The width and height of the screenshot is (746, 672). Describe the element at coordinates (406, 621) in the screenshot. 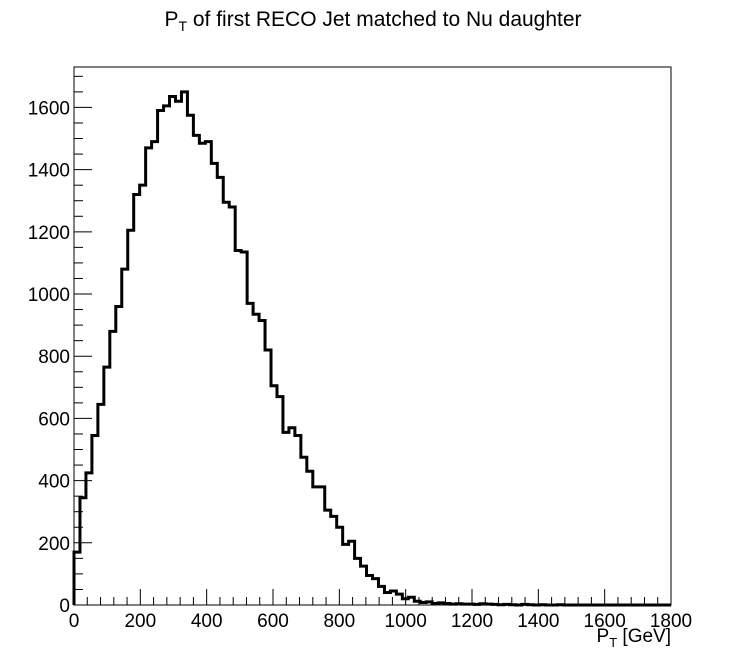

I see `x-tick-label: 1000` at that location.